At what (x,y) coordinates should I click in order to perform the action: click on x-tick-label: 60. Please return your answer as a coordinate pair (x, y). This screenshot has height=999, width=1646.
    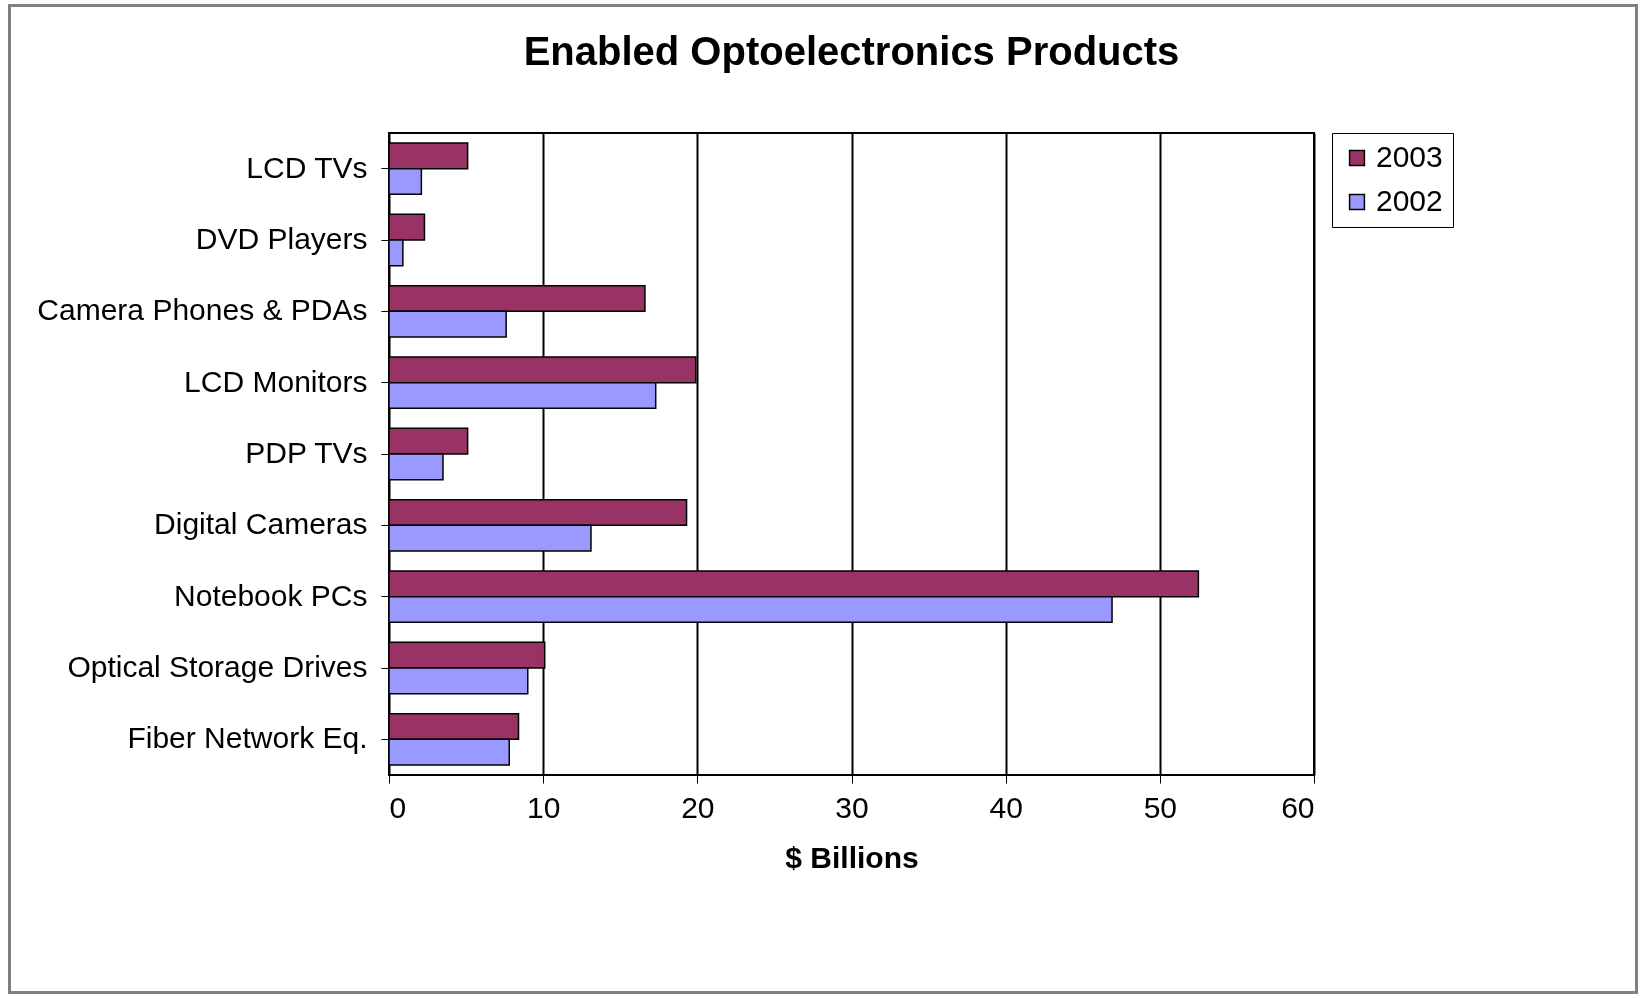
    Looking at the image, I should click on (1298, 807).